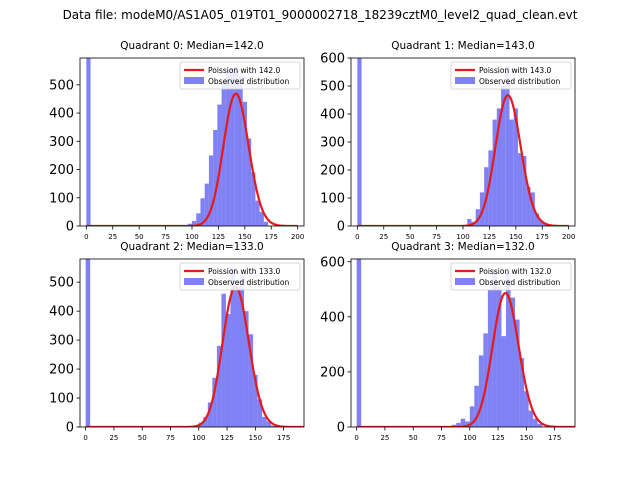 The height and width of the screenshot is (480, 640). Describe the element at coordinates (515, 271) in the screenshot. I see `legend-poisson-label: Poission with 132.0` at that location.